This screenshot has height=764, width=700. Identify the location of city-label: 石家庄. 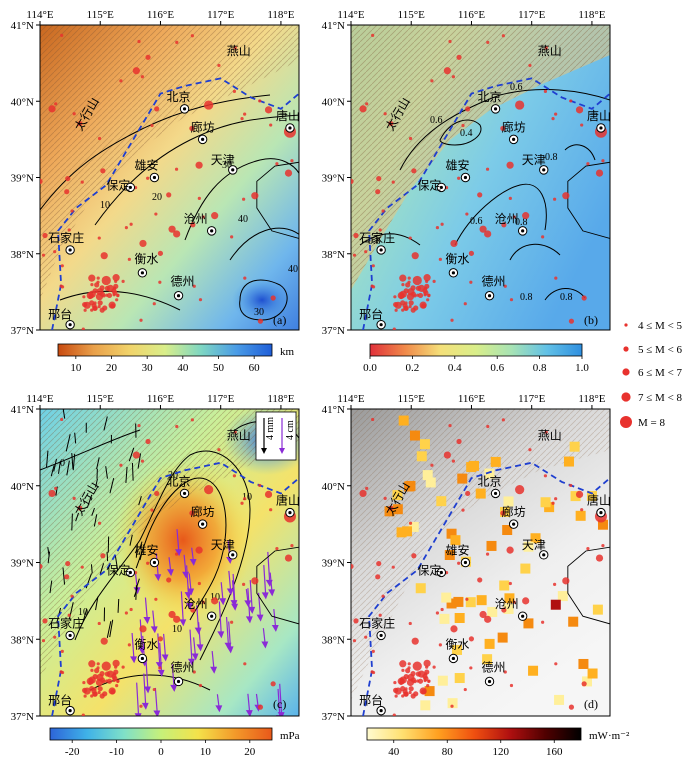
(377, 237).